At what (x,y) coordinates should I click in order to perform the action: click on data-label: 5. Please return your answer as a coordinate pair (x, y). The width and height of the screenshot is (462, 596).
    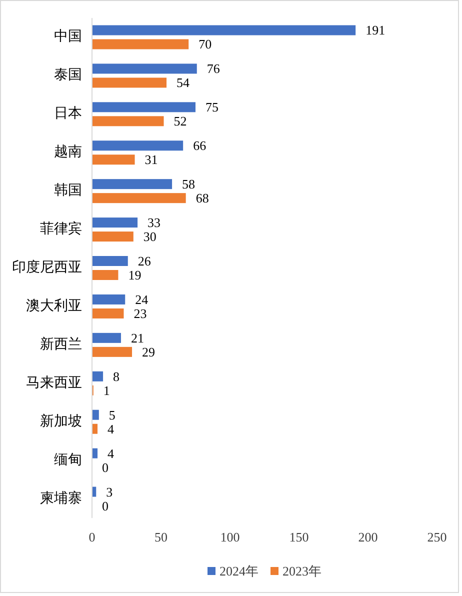
    Looking at the image, I should click on (112, 414).